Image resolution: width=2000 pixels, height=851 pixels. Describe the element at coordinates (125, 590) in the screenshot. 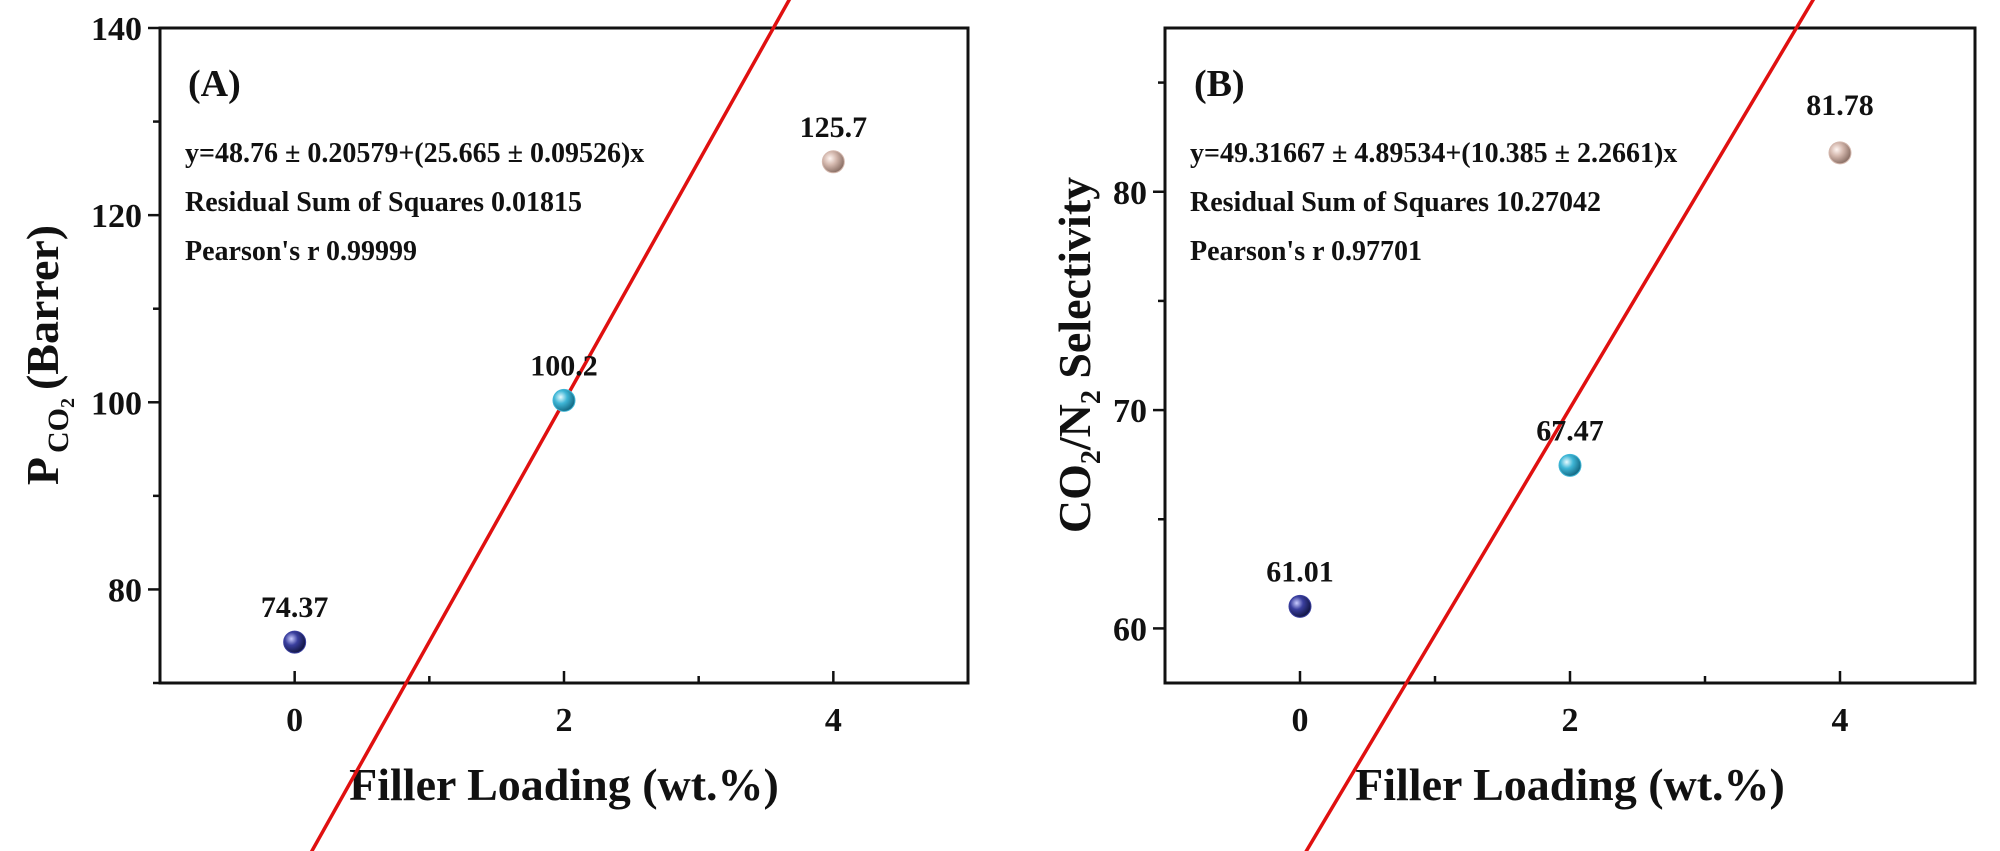

I see `y-tick-label-a: 80` at that location.